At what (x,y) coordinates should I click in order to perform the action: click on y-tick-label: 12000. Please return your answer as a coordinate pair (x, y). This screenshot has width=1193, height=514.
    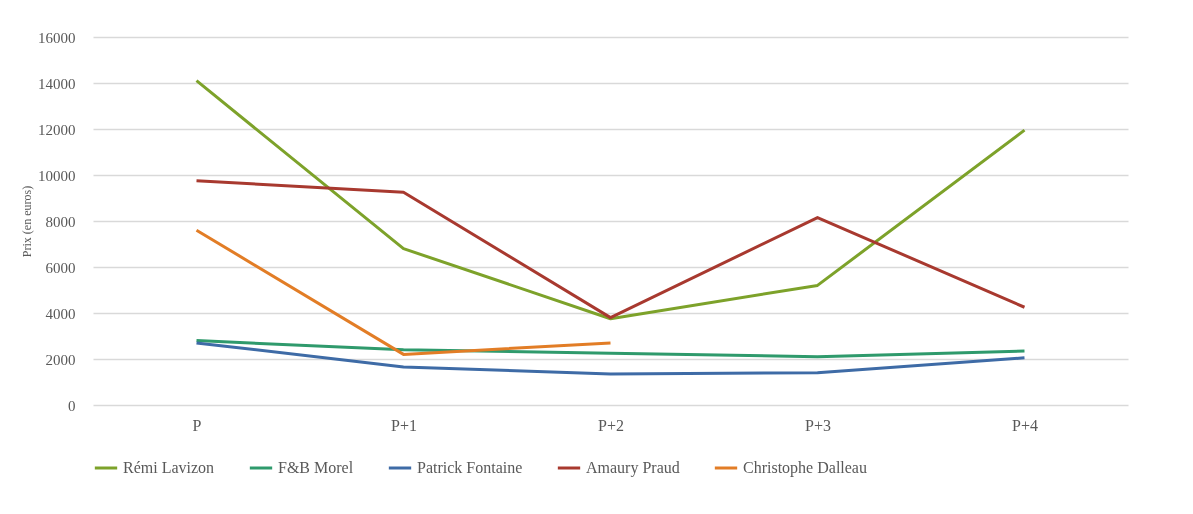
    Looking at the image, I should click on (57, 129).